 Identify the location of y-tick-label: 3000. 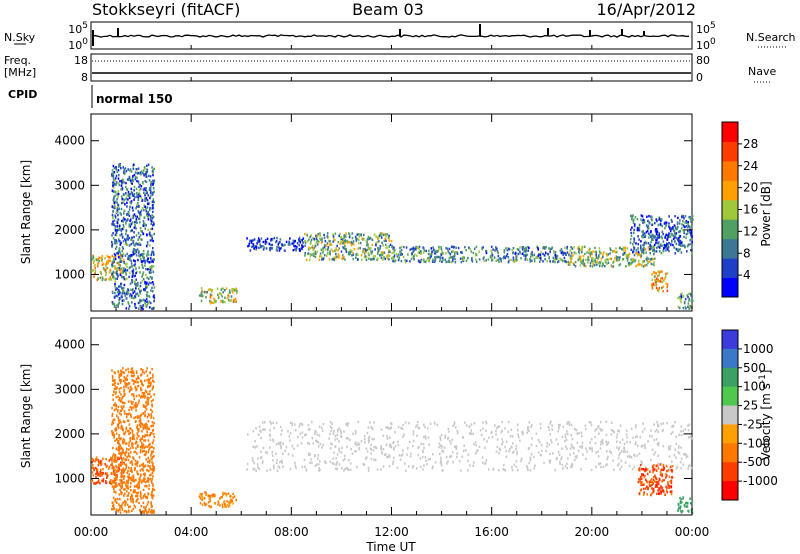
(69, 389).